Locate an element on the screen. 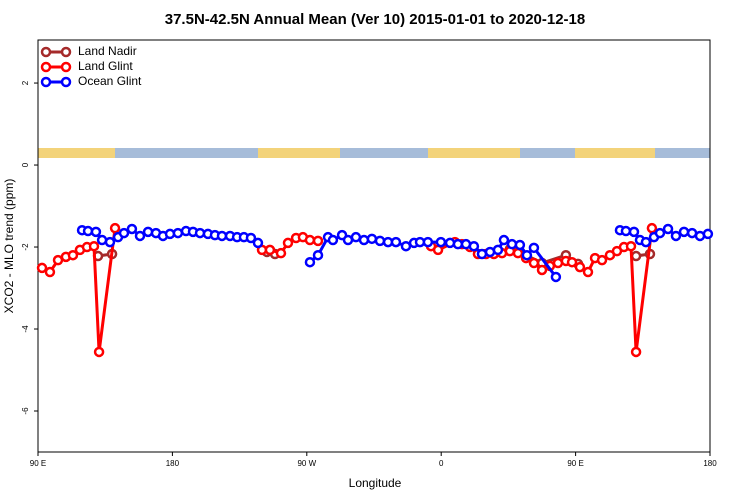 This screenshot has height=500, width=750. y-tick-label: -6 is located at coordinates (25, 411).